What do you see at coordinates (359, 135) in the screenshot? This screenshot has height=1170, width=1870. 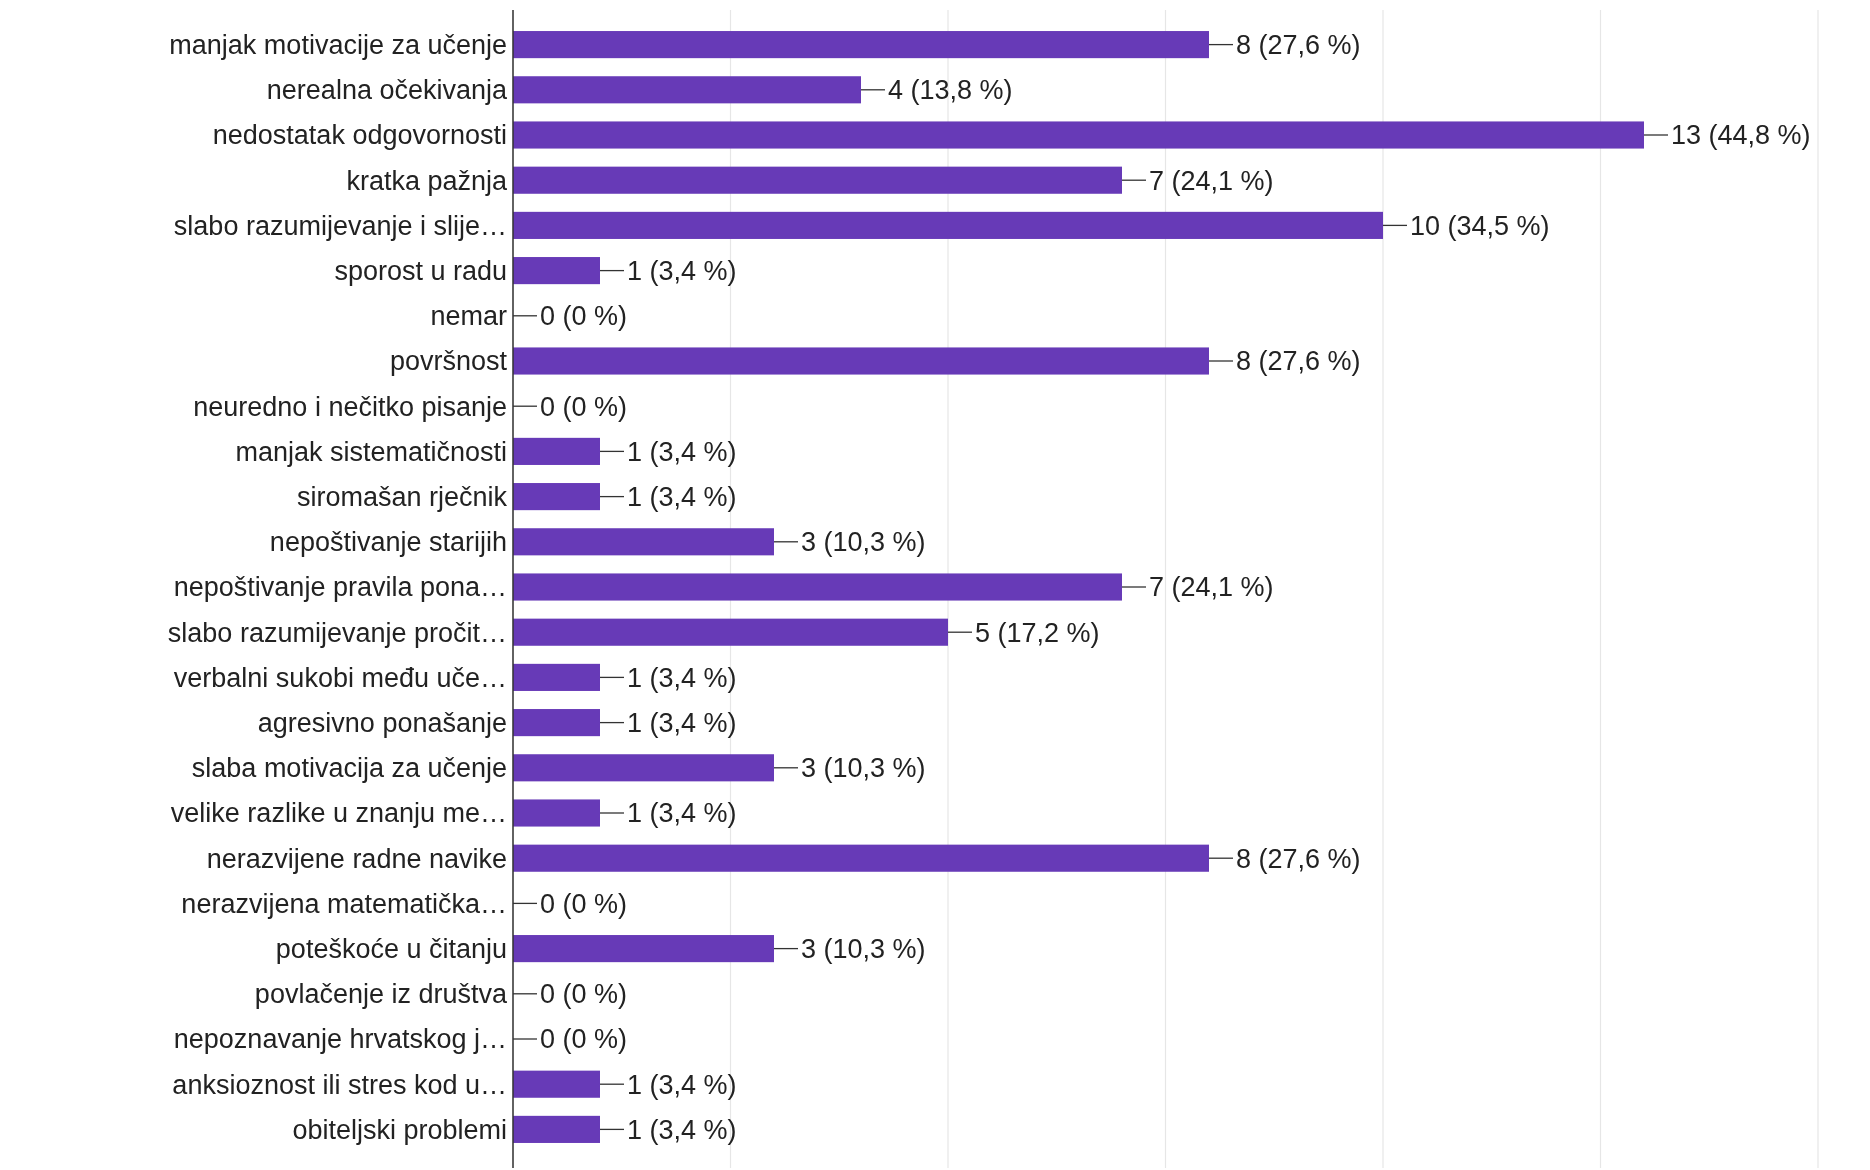 I see `y-tick-label: nedostatak odgovornosti` at bounding box center [359, 135].